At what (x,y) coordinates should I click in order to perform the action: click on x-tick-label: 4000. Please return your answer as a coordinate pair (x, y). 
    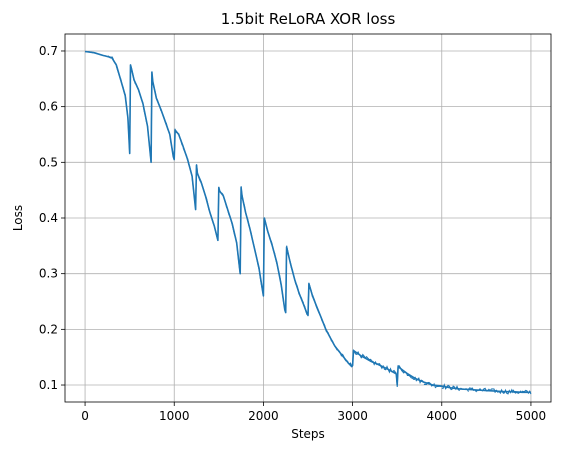
    Looking at the image, I should click on (441, 416).